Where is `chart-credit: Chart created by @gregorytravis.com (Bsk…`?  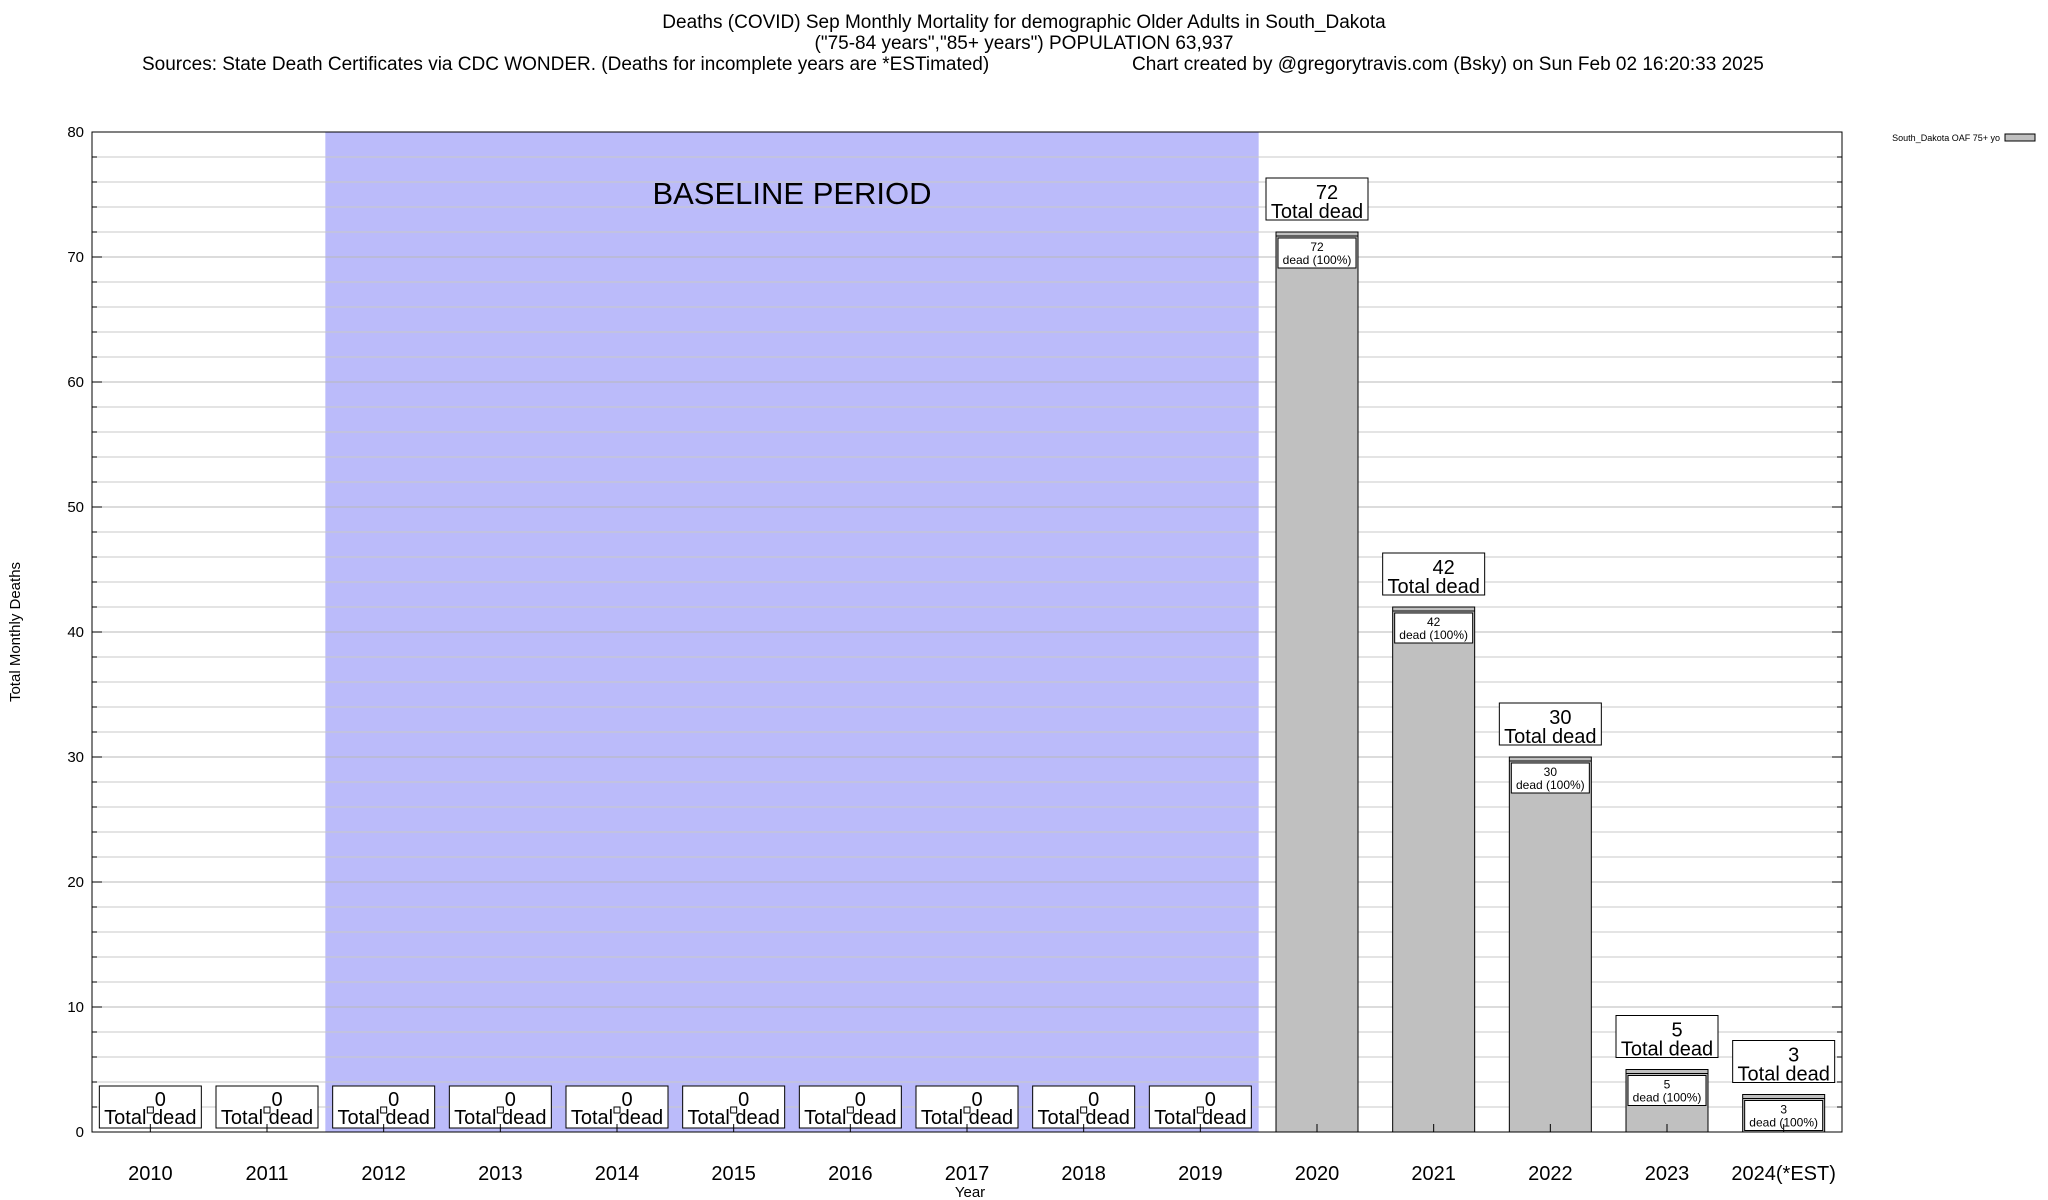 chart-credit: Chart created by @gregorytravis.com (Bsk… is located at coordinates (1448, 64).